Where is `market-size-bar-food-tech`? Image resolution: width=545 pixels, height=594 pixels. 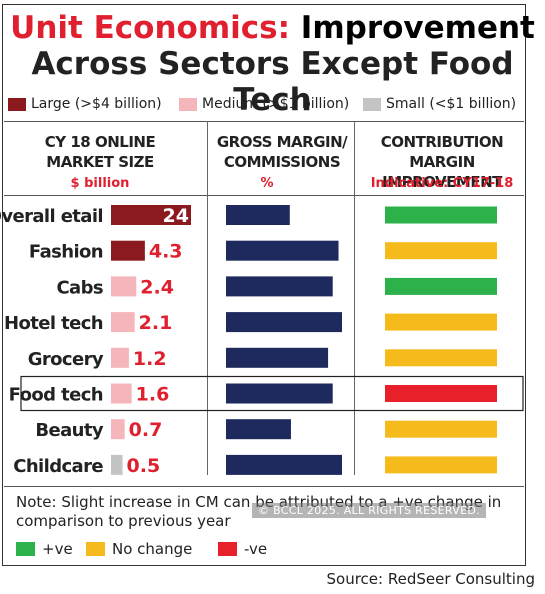
market-size-bar-food-tech is located at coordinates (121, 393).